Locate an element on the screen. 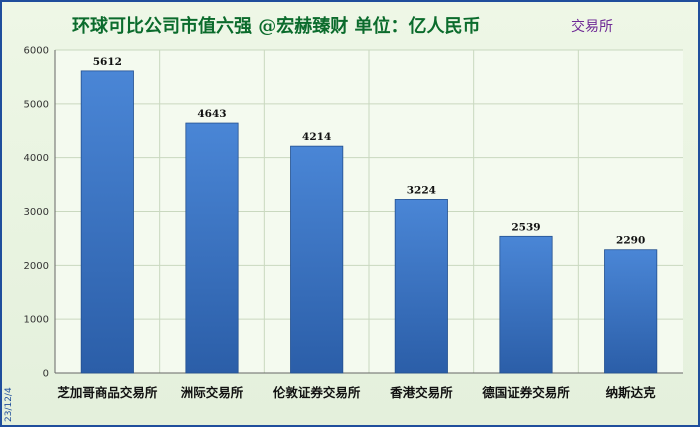 The image size is (700, 427). chart-title: 环球可比公司市值六强 @宏赫臻财 单位：亿人民币 is located at coordinates (276, 26).